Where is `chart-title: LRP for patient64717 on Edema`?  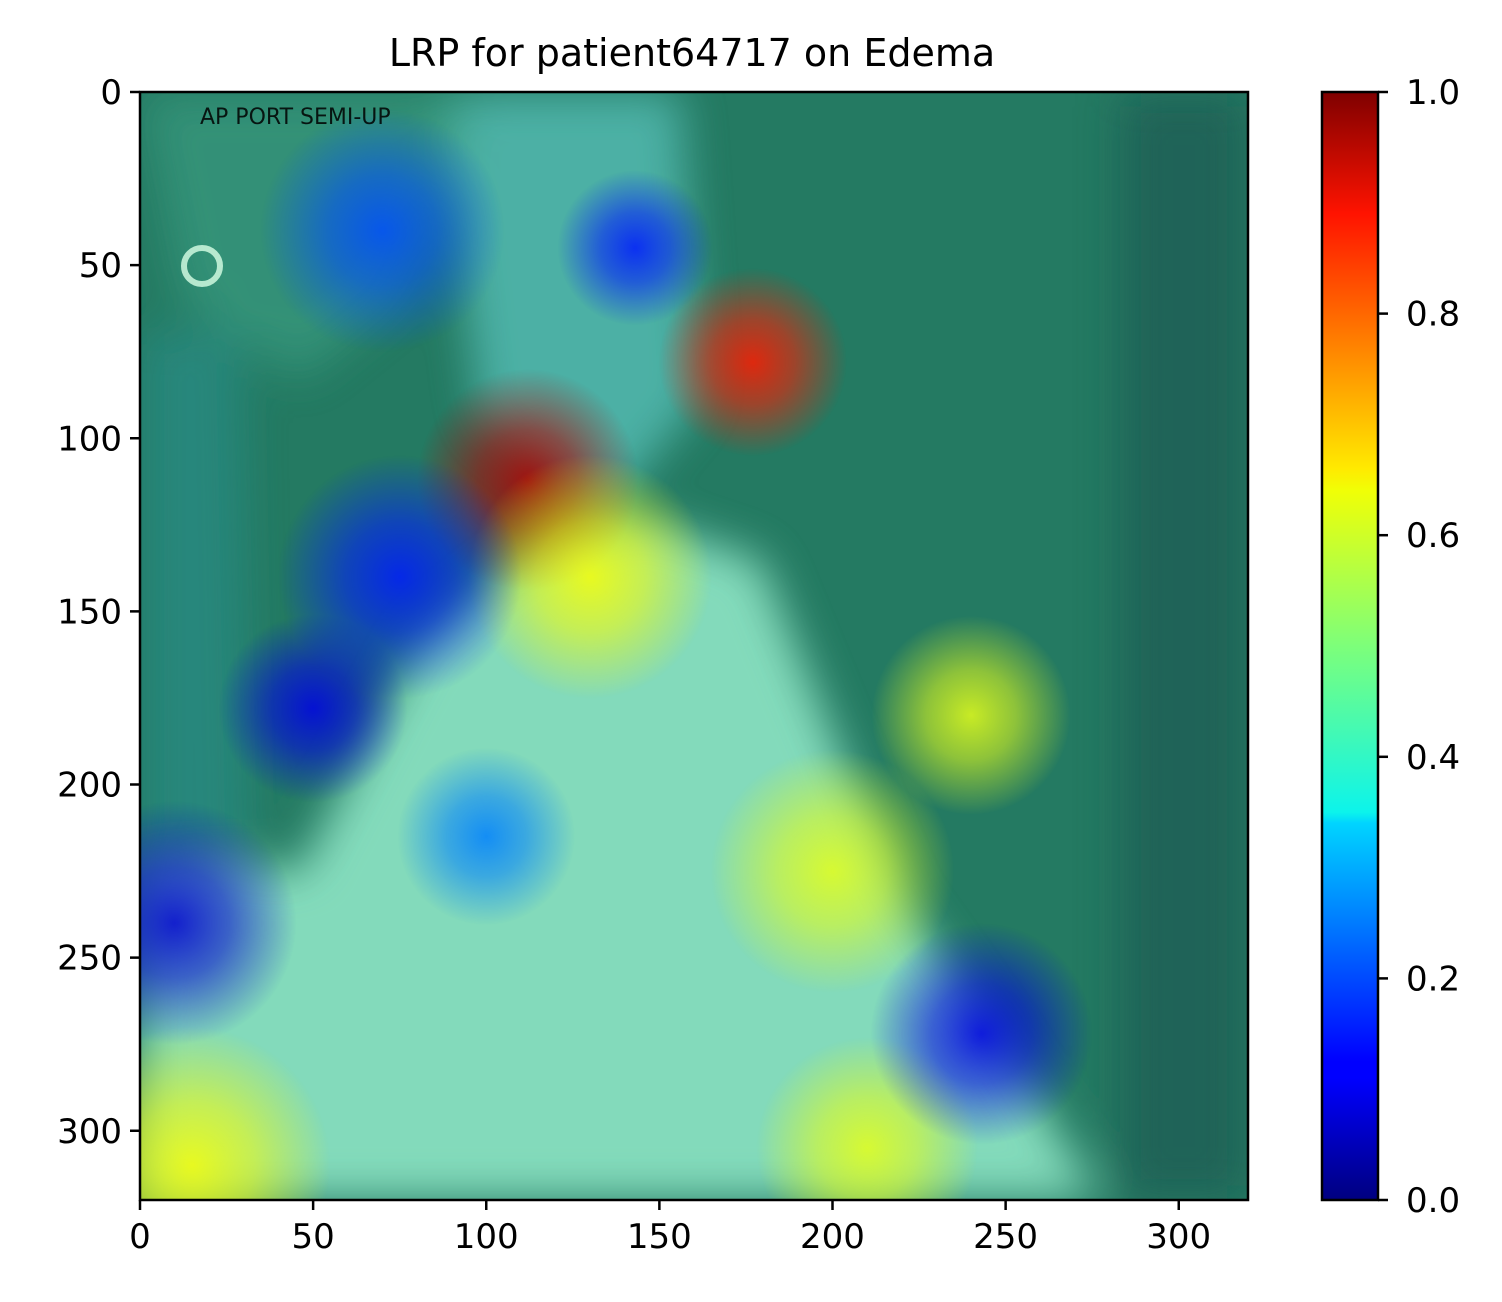 chart-title: LRP for patient64717 on Edema is located at coordinates (692, 53).